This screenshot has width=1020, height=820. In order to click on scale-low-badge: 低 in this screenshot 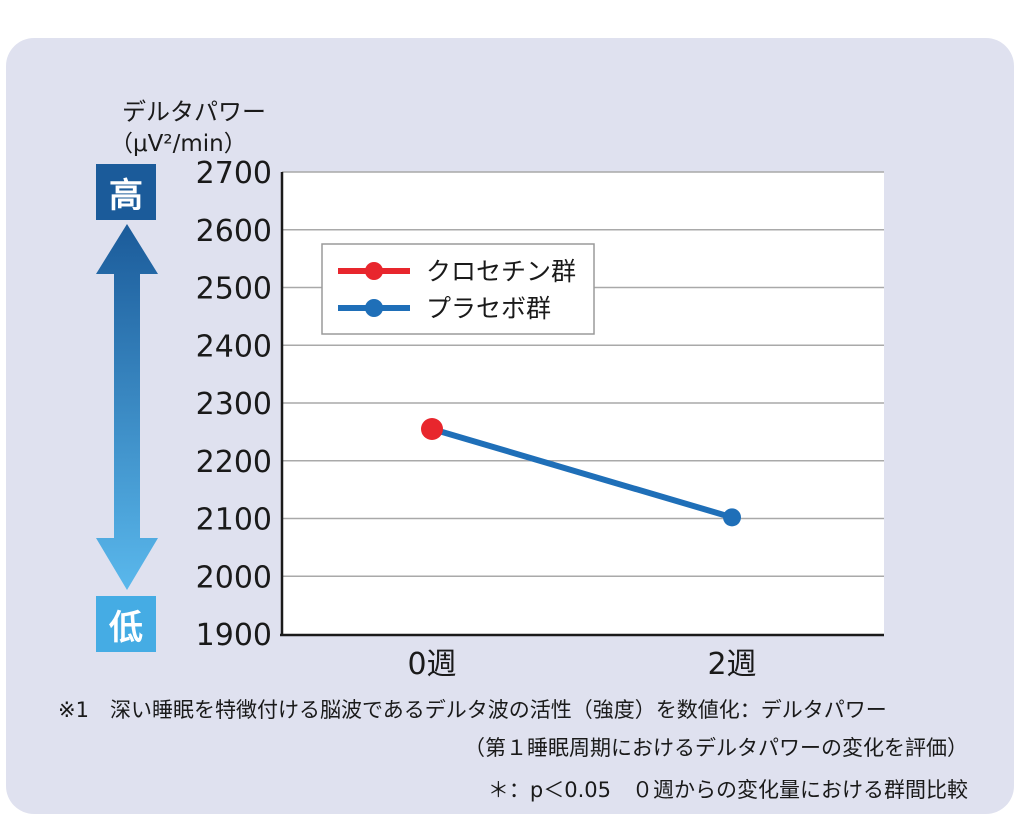, I will do `click(126, 624)`.